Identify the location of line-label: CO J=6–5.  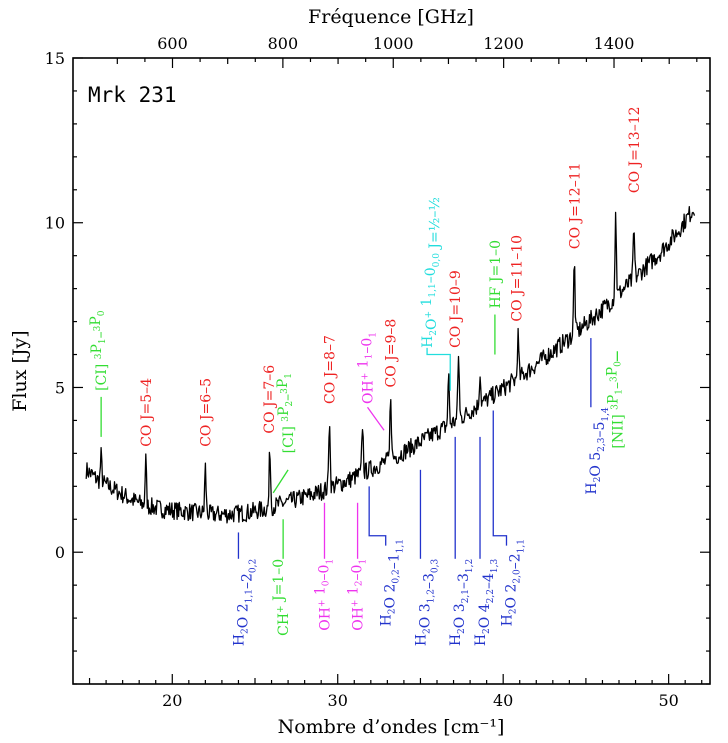
(206, 412).